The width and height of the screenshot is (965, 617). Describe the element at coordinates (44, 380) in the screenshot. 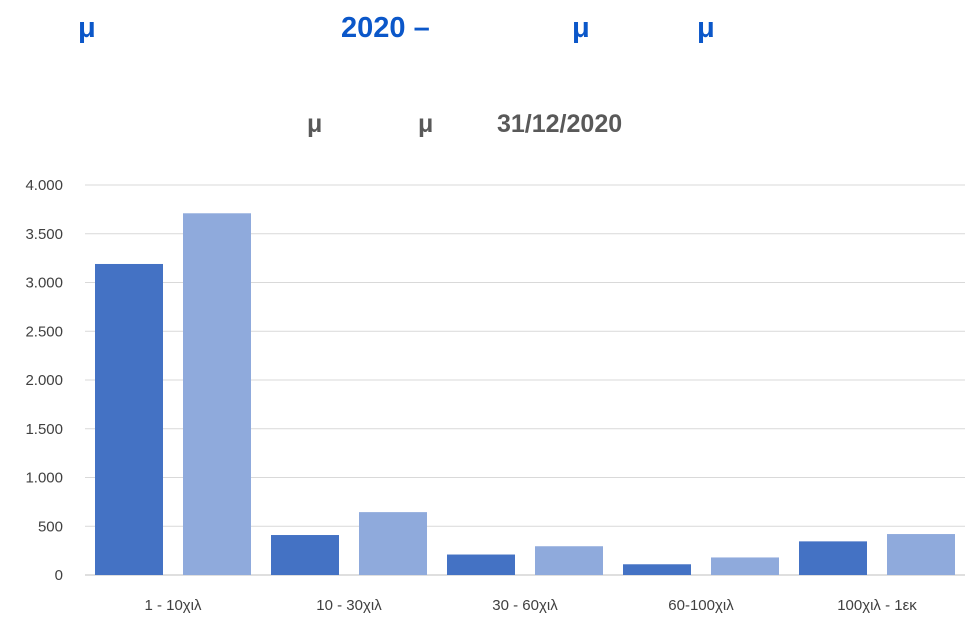

I see `y-tick-label: 2.000` at that location.